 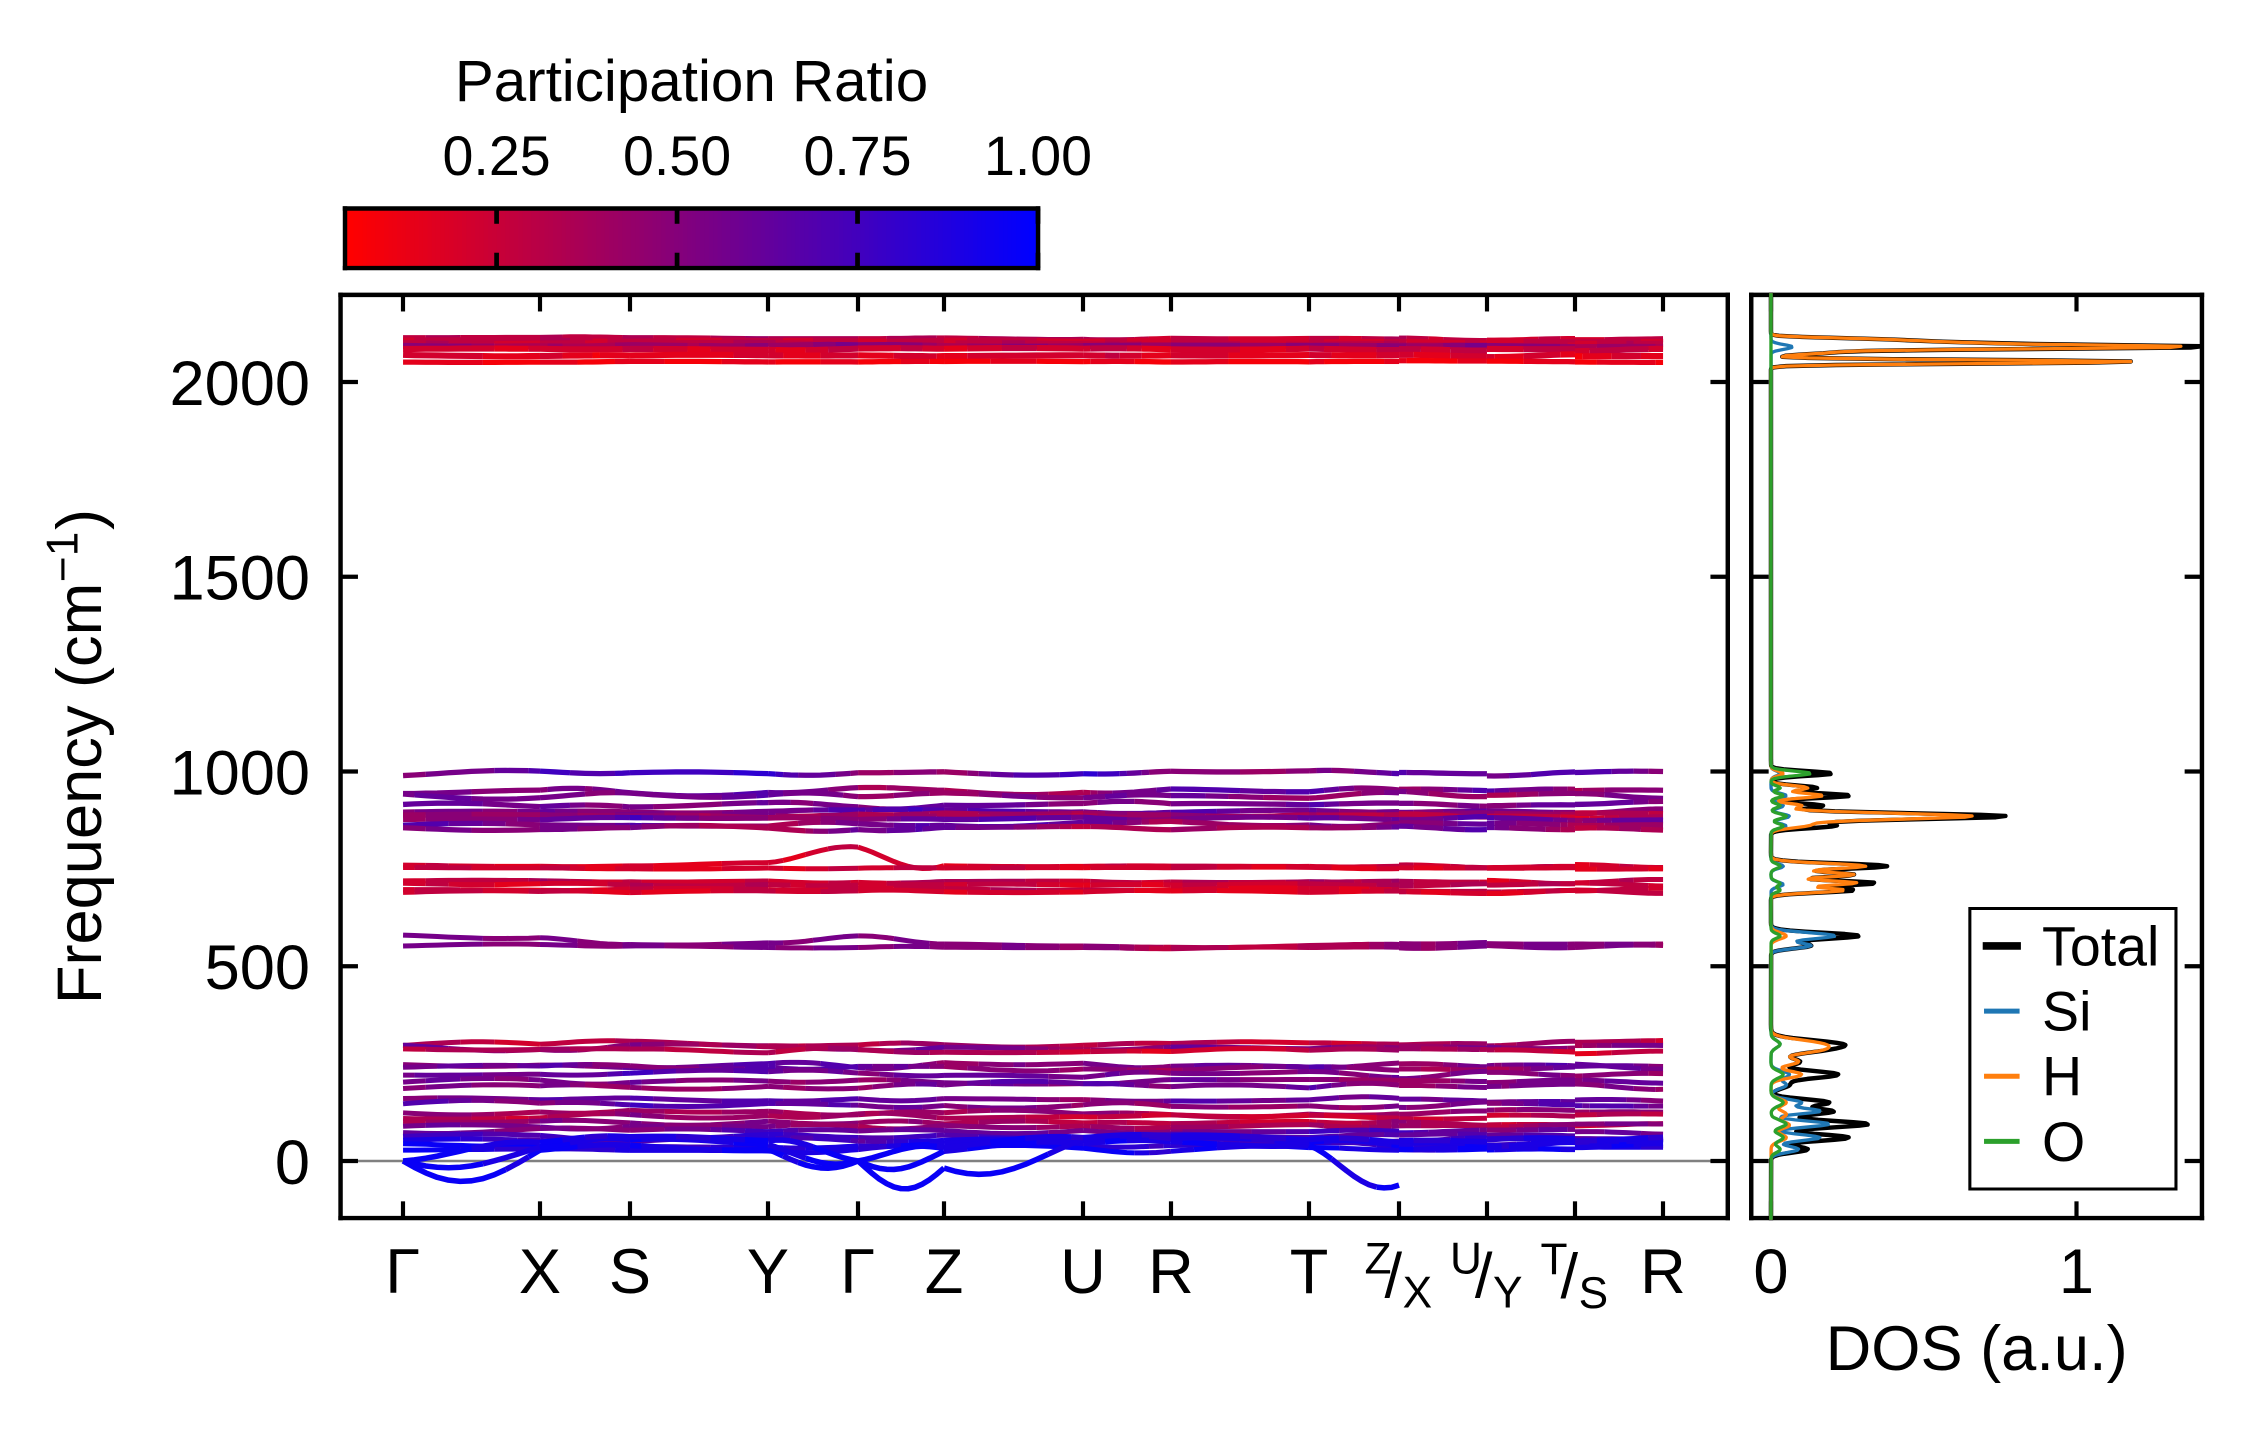 What do you see at coordinates (239, 384) in the screenshot?
I see `svg-text: 2000` at bounding box center [239, 384].